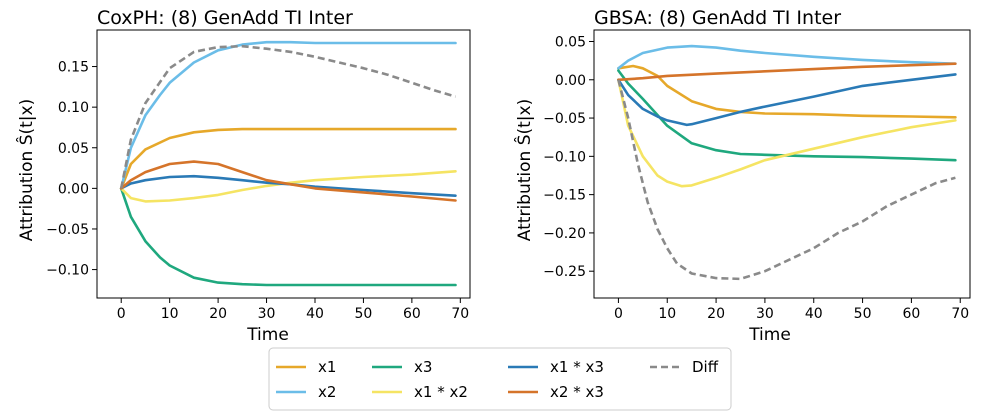 The width and height of the screenshot is (997, 416). I want to click on legend-label: x1 * x2, so click(441, 392).